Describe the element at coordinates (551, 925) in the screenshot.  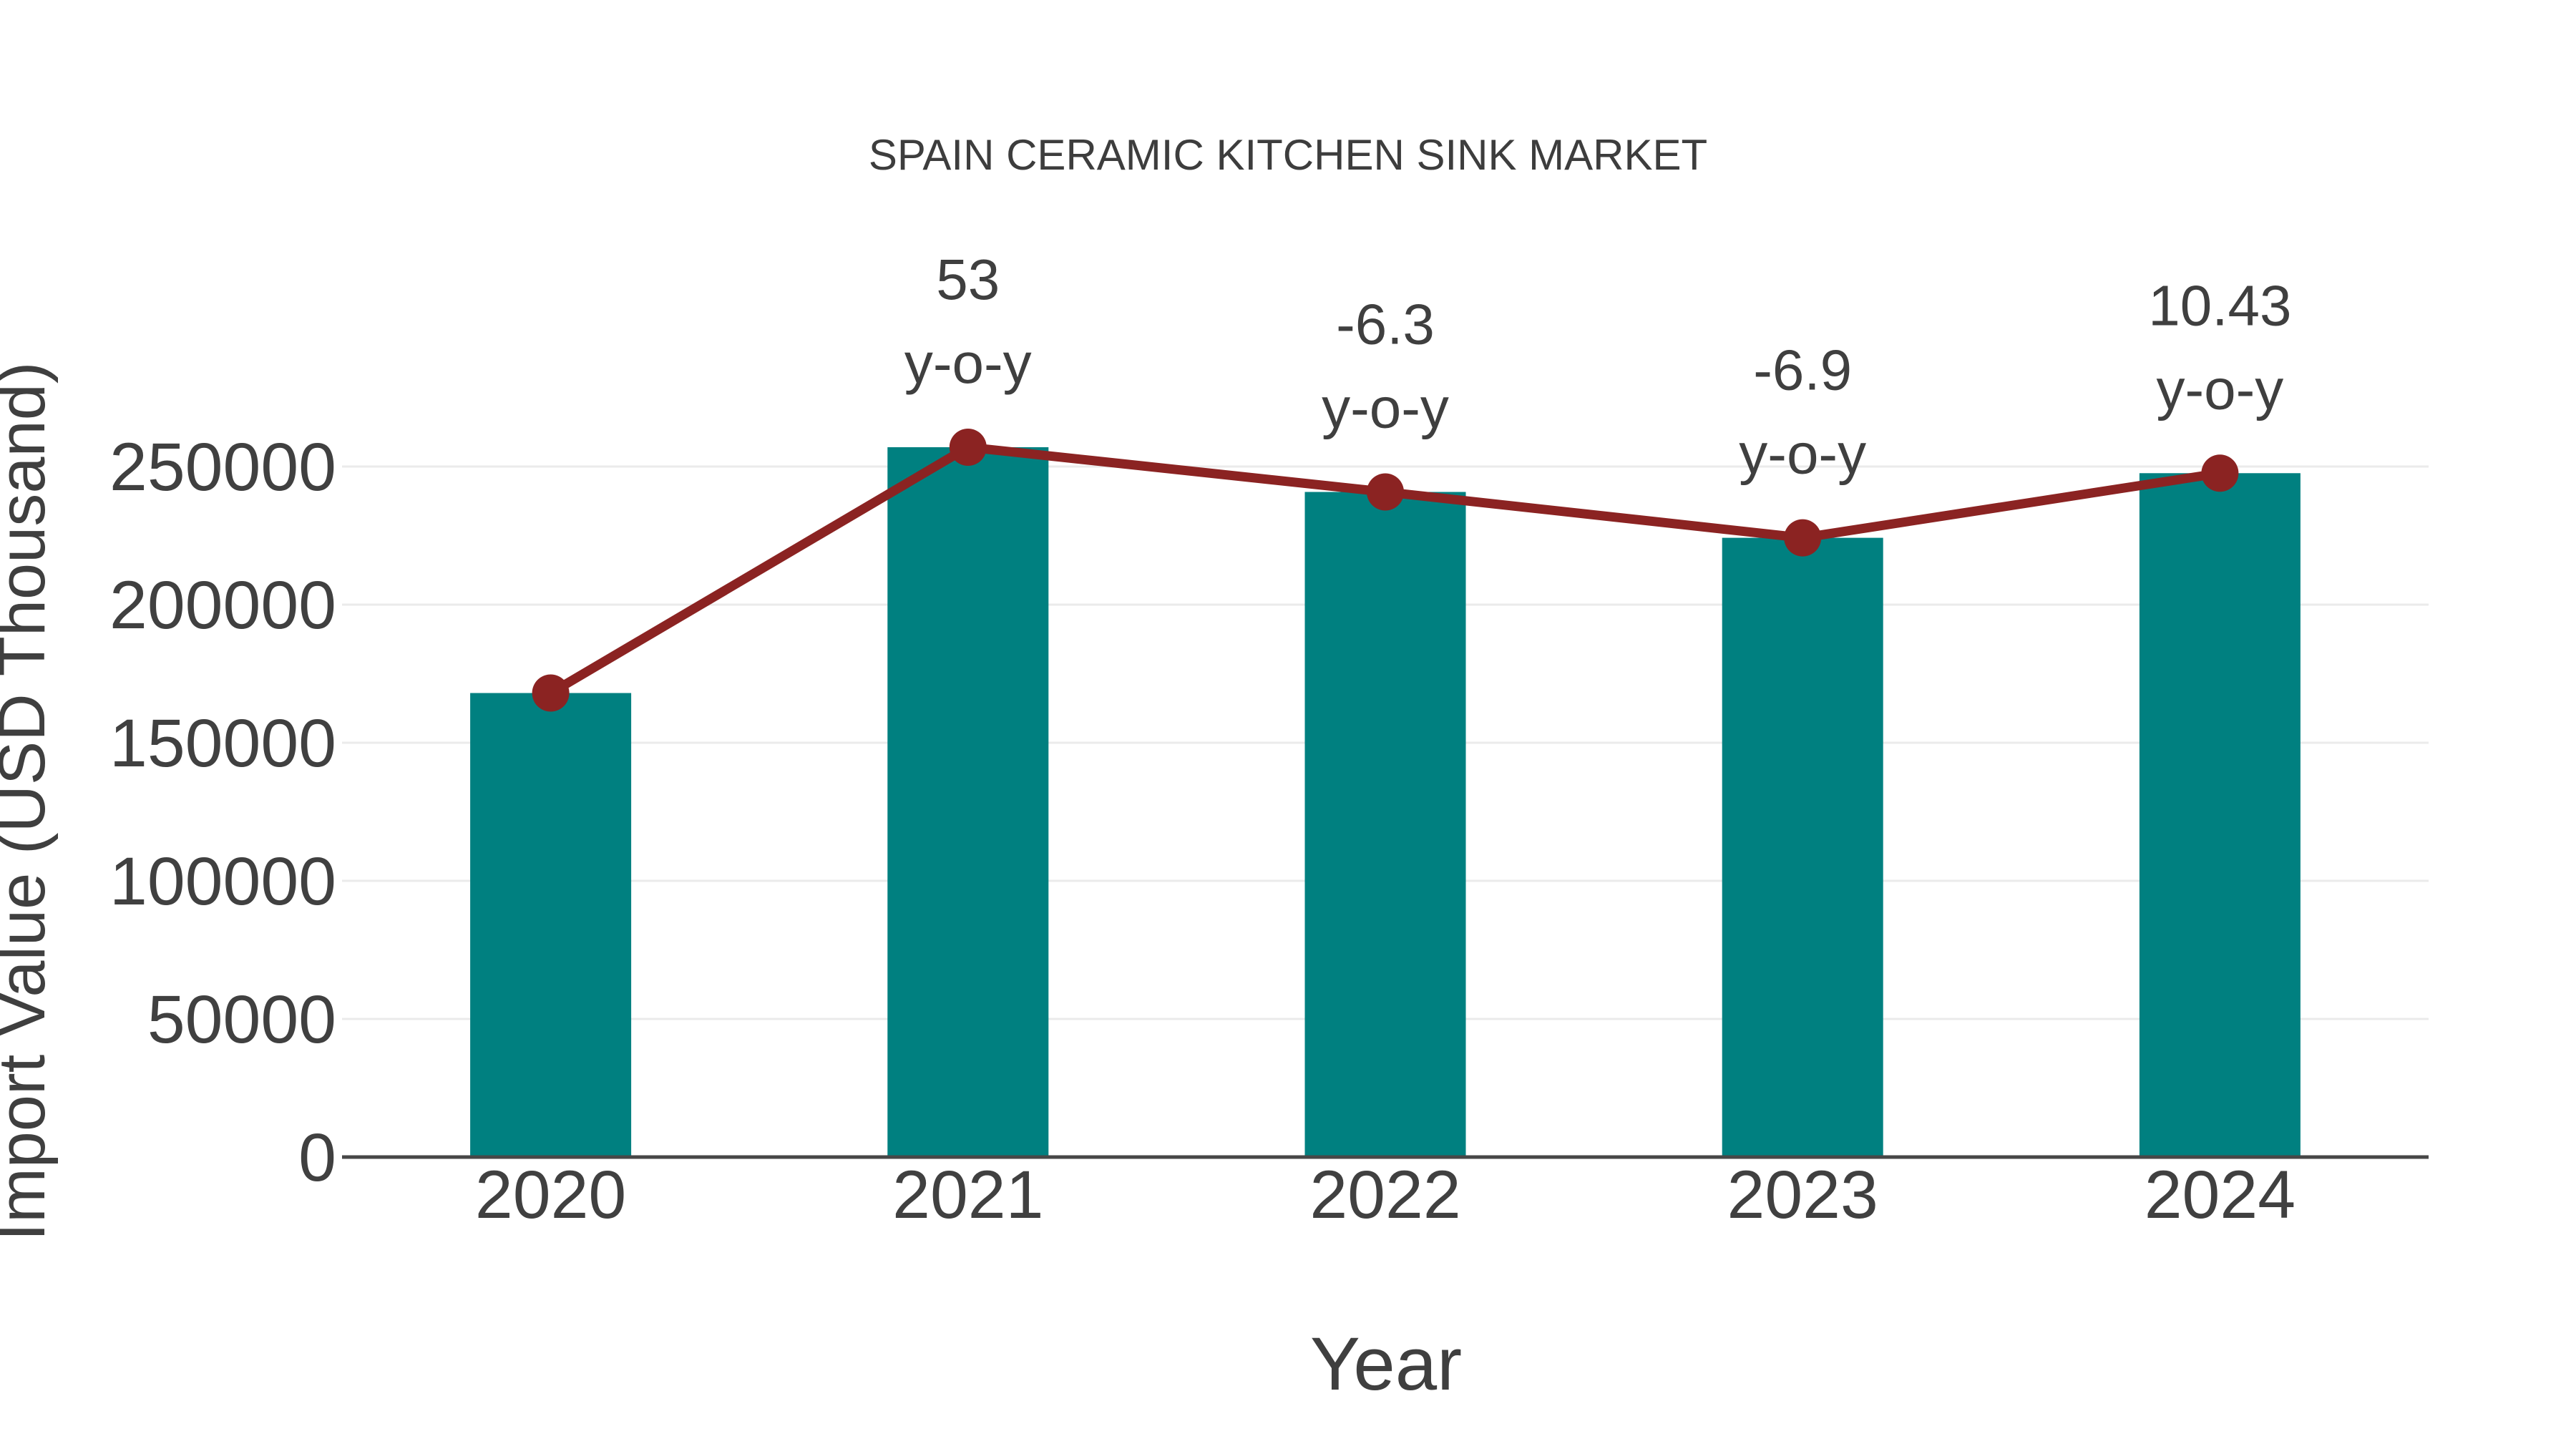
I see `bar-2020` at that location.